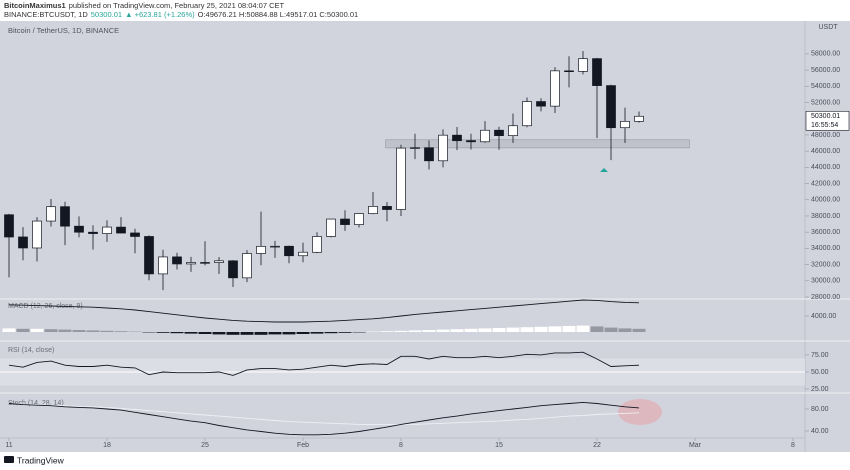  I want to click on countdown: 16:55:54, so click(824, 125).